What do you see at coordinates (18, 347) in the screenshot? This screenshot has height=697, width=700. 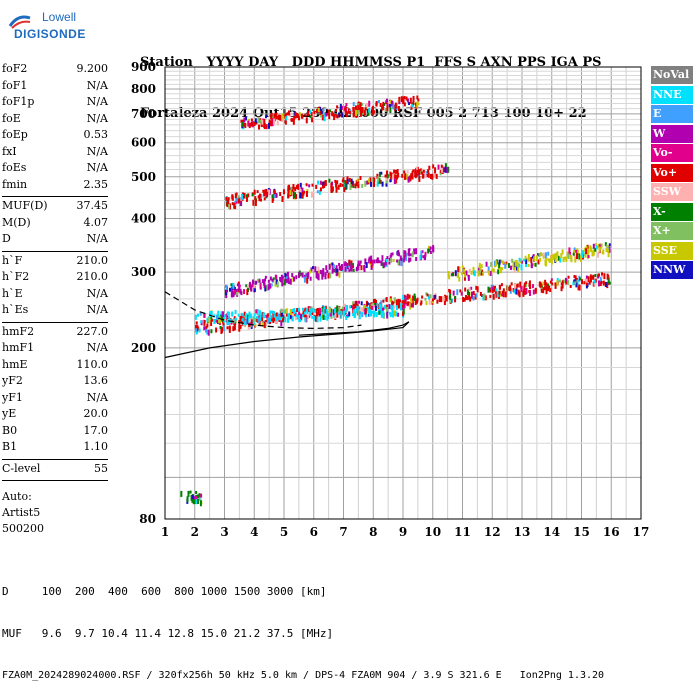 I see `param-name: hmF1` at bounding box center [18, 347].